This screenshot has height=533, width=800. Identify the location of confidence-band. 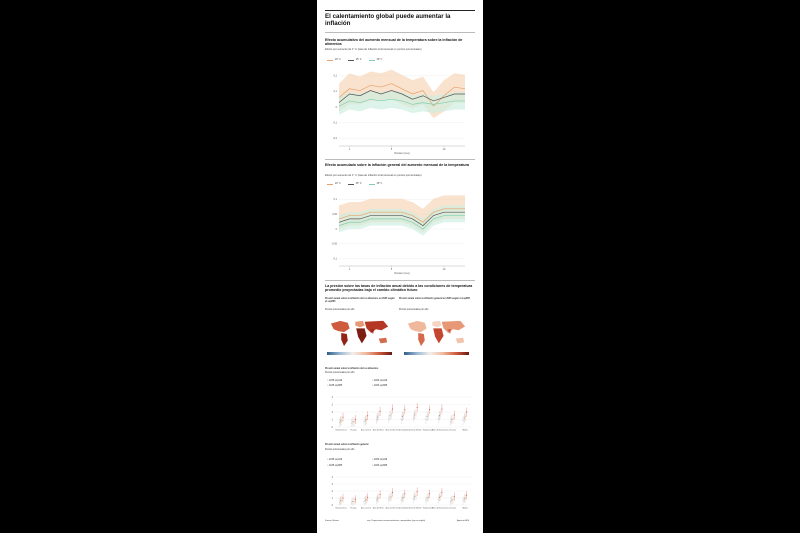
(402, 220).